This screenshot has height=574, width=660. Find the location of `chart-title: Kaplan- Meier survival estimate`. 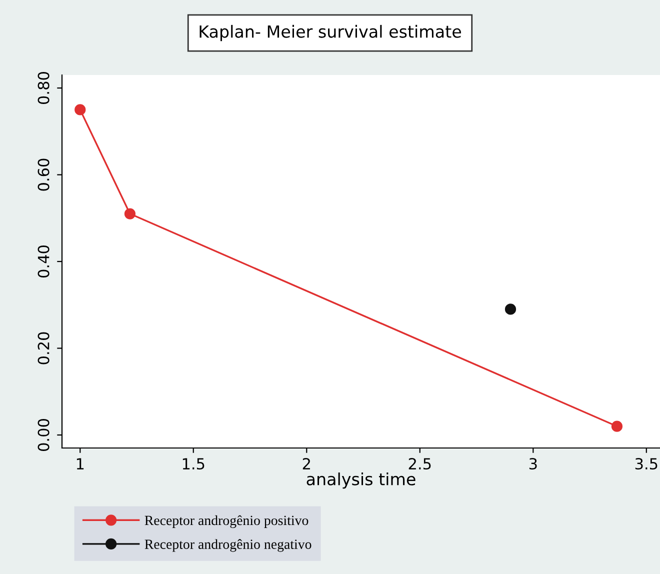

chart-title: Kaplan- Meier survival estimate is located at coordinates (330, 33).